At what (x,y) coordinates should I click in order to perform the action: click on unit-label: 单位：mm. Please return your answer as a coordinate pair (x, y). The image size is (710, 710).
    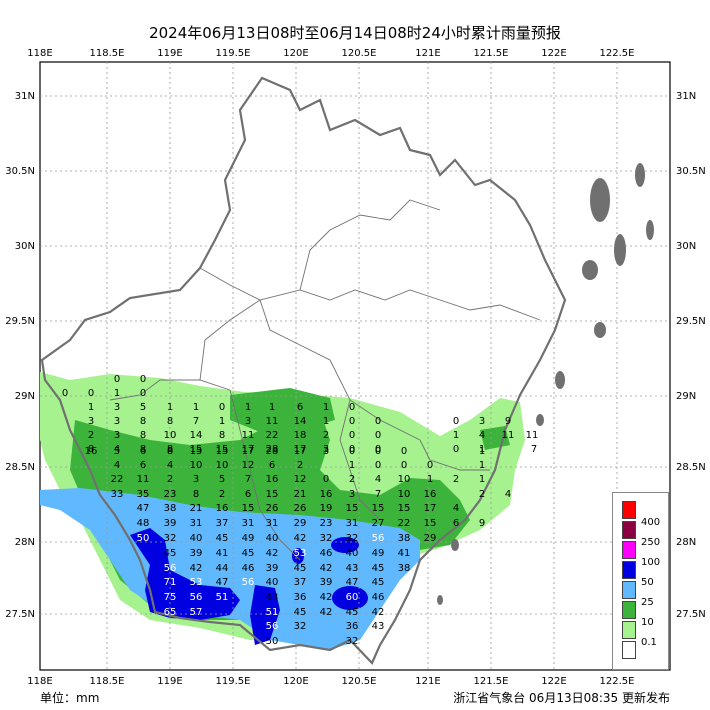
    Looking at the image, I should click on (70, 698).